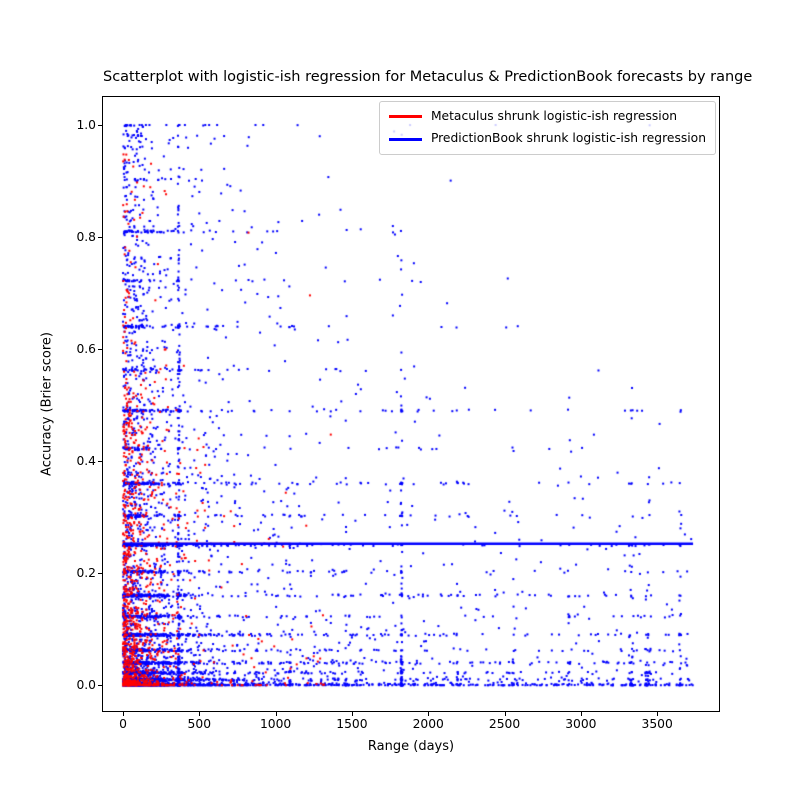 This screenshot has width=800, height=800. Describe the element at coordinates (86, 461) in the screenshot. I see `y-tick-label: 0.4` at that location.